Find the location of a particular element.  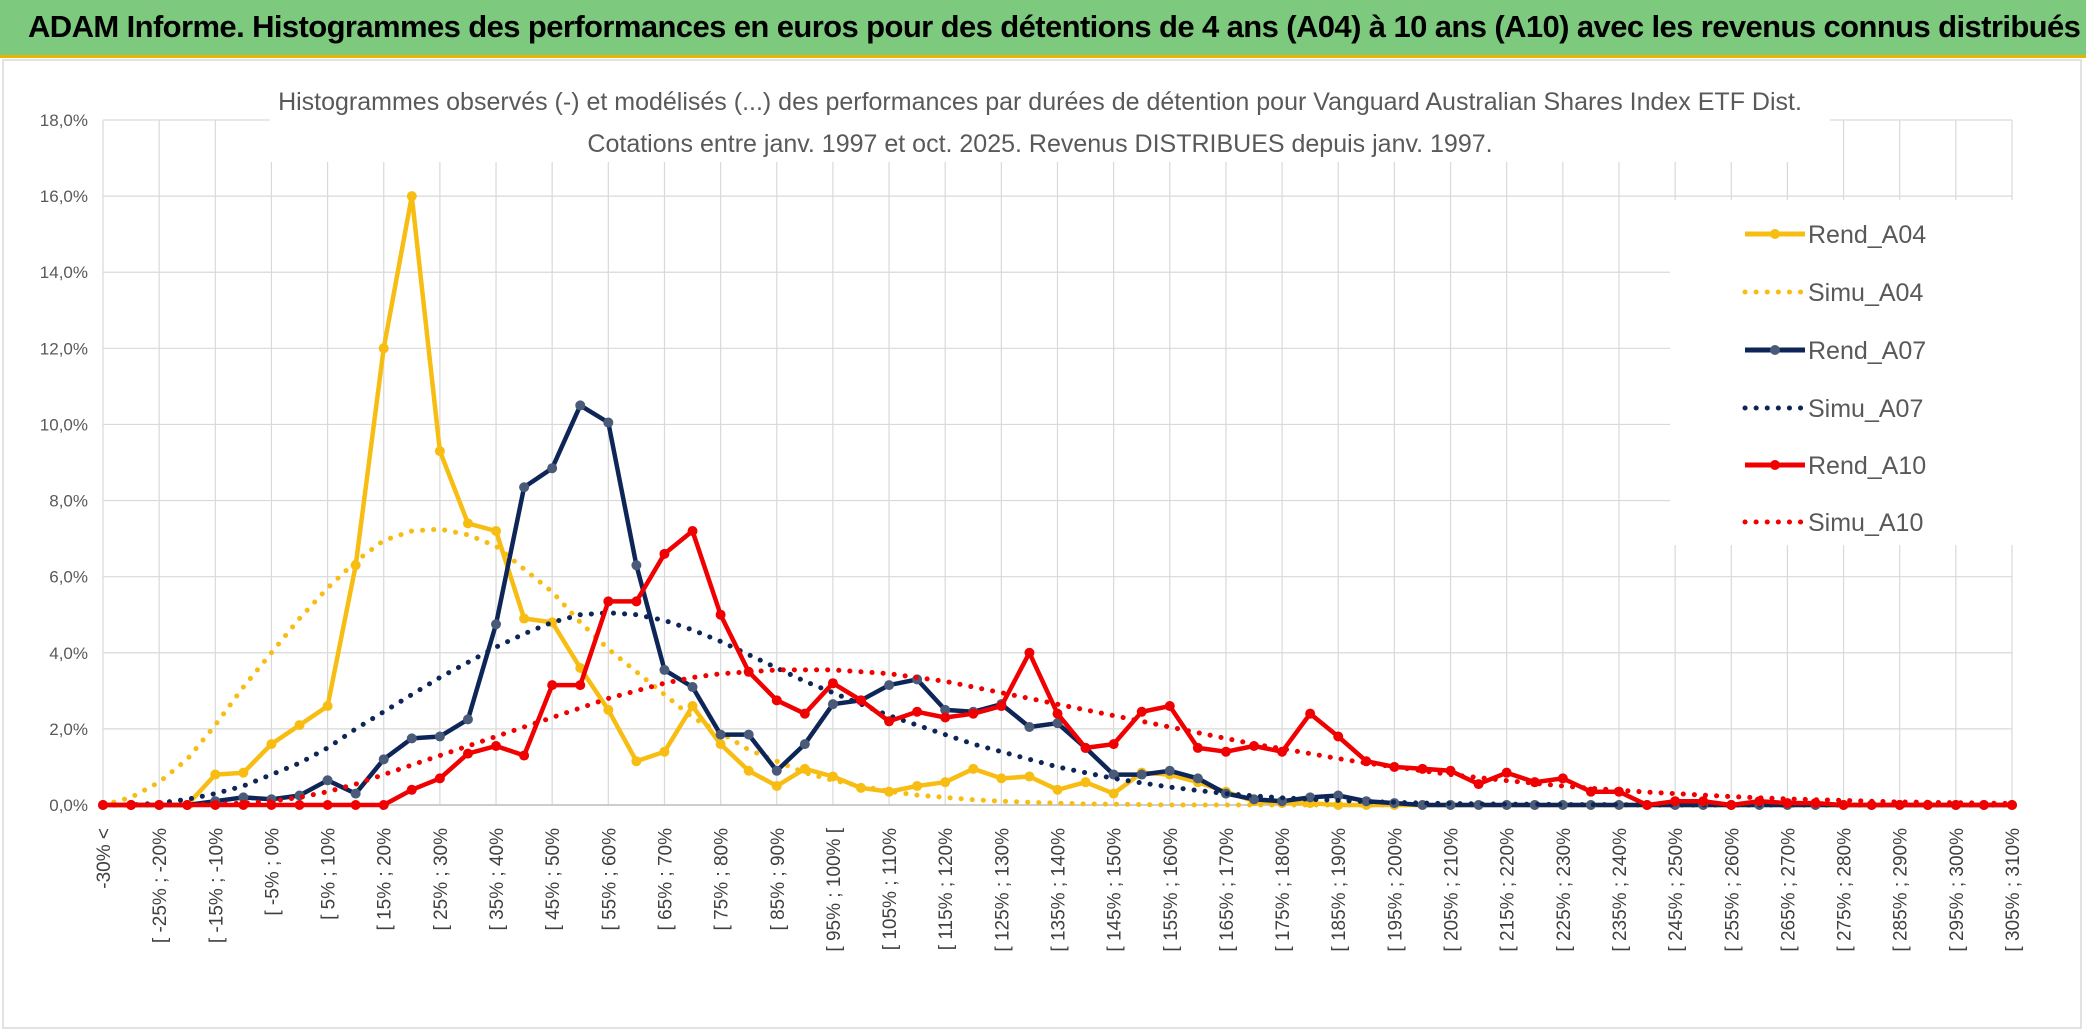

y-tick-label: 12,0% is located at coordinates (64, 348).